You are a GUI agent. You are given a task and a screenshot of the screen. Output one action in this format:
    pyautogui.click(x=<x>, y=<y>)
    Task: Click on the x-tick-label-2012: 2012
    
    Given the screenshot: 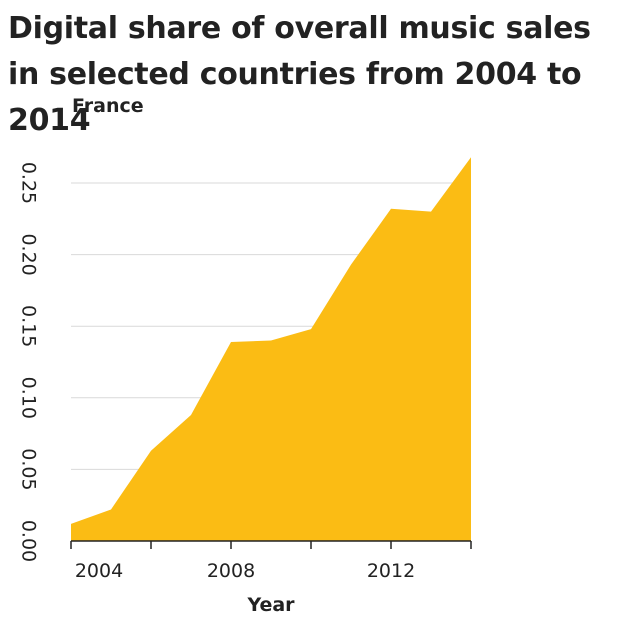 What is the action you would take?
    pyautogui.click(x=391, y=571)
    